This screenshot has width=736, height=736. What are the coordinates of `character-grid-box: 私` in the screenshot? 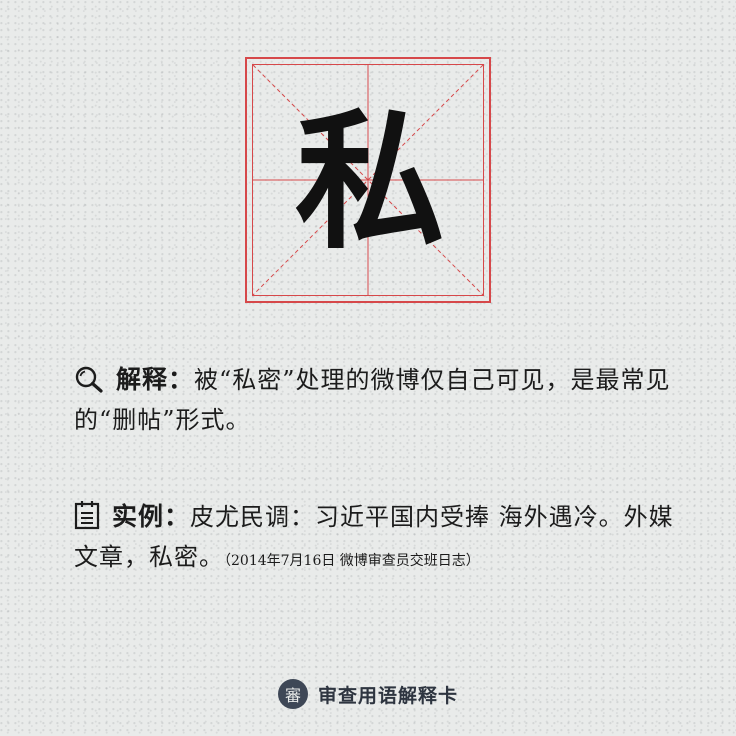 It's located at (368, 180).